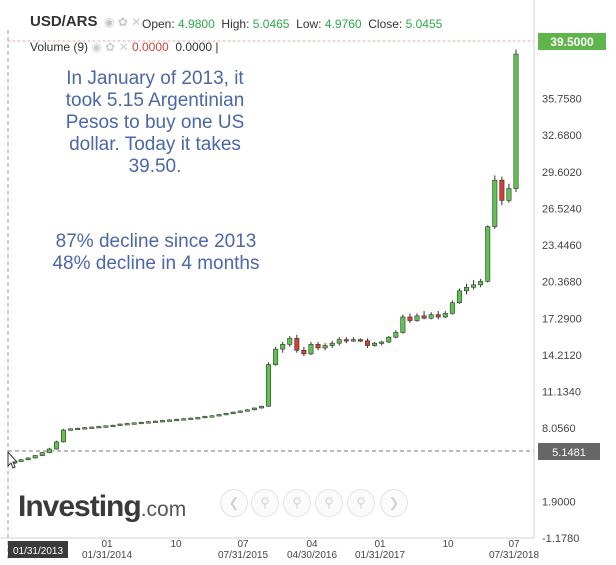  What do you see at coordinates (265, 503) in the screenshot?
I see `zoom-out-icon: ⚲` at bounding box center [265, 503].